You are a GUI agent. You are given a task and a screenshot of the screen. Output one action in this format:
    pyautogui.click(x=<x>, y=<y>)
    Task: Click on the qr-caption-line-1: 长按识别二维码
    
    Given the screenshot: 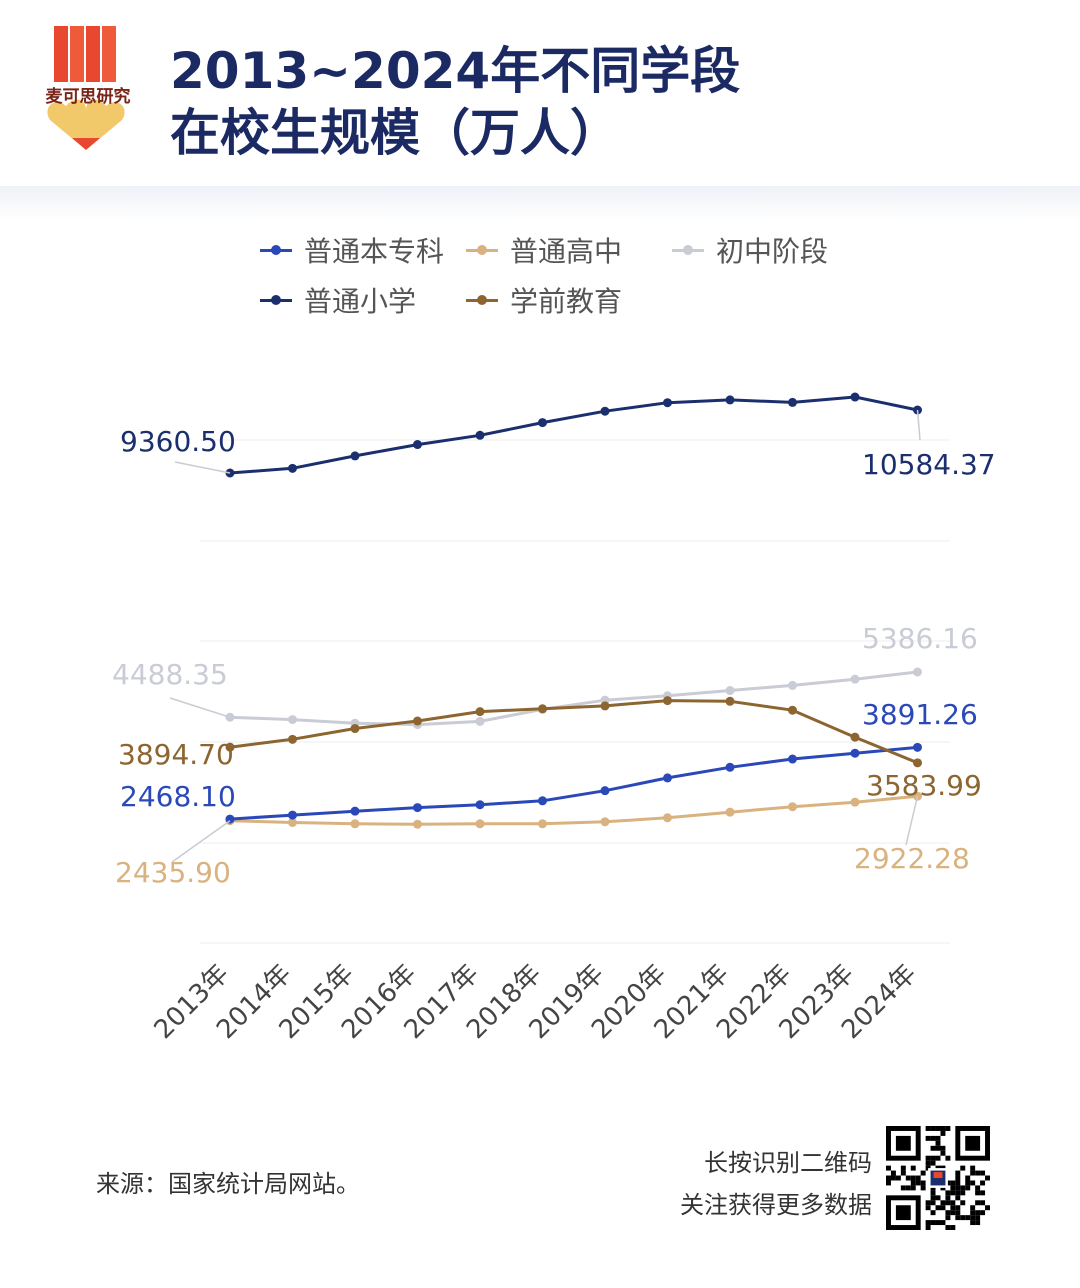 What is the action you would take?
    pyautogui.click(x=788, y=1163)
    